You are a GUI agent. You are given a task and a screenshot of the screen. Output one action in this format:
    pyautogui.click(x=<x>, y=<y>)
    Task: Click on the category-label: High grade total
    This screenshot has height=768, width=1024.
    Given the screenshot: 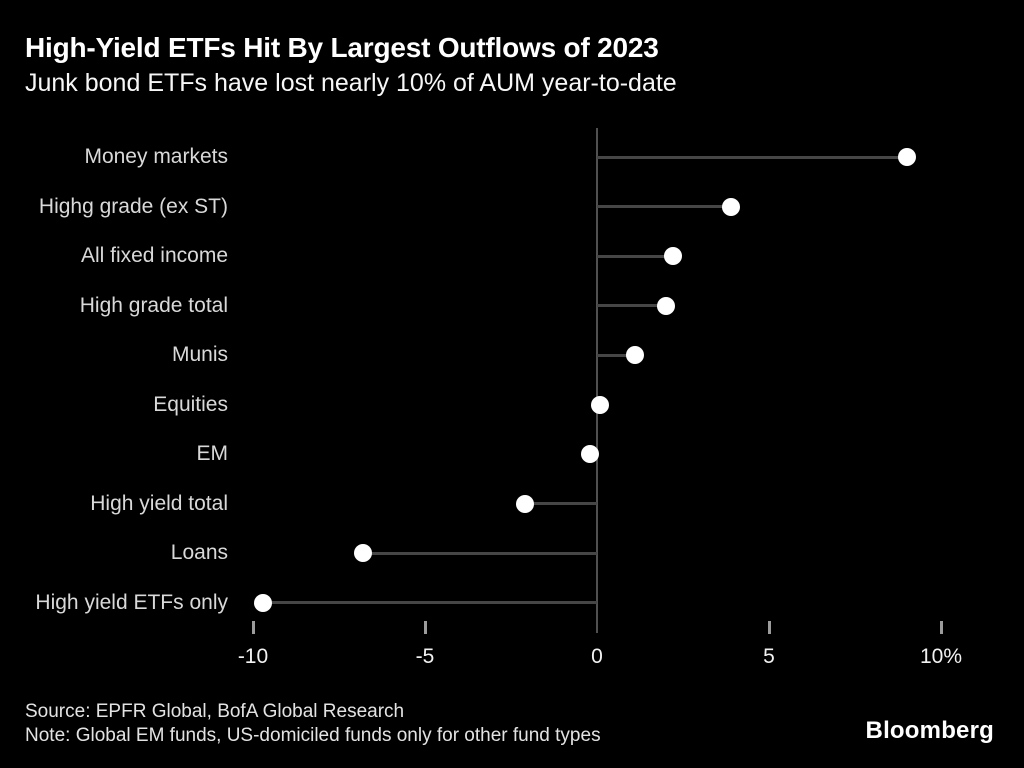 What is the action you would take?
    pyautogui.click(x=153, y=305)
    